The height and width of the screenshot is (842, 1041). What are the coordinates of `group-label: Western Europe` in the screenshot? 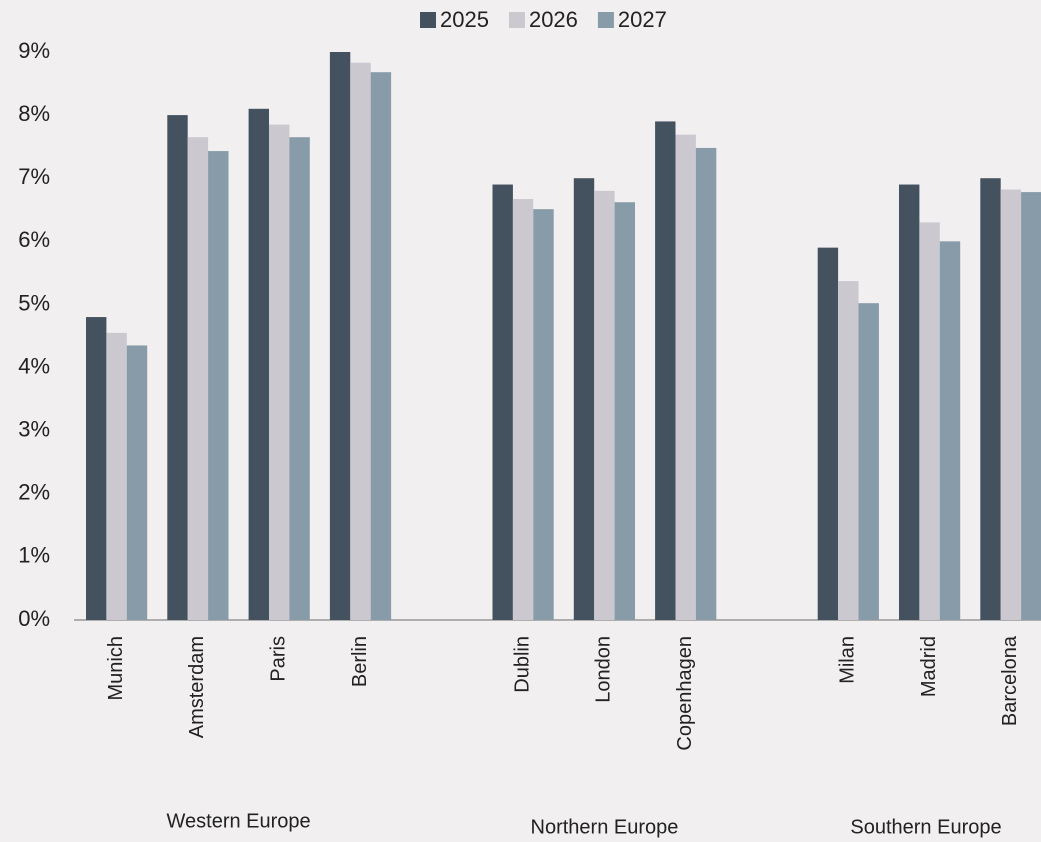 It's located at (239, 821).